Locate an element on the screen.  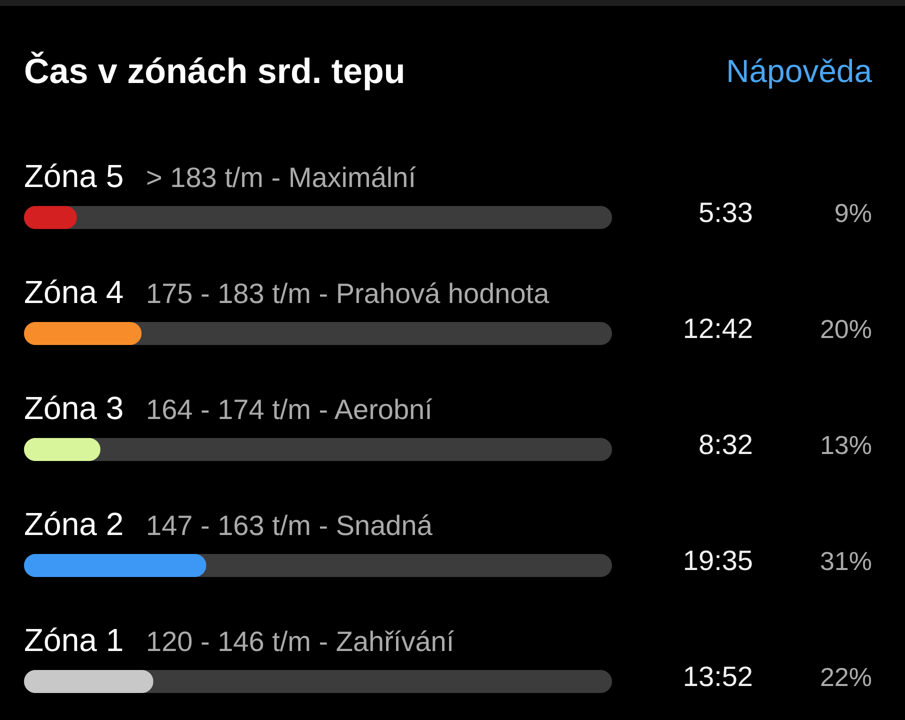
y-tick-label: Zóna 1 is located at coordinates (74, 640).